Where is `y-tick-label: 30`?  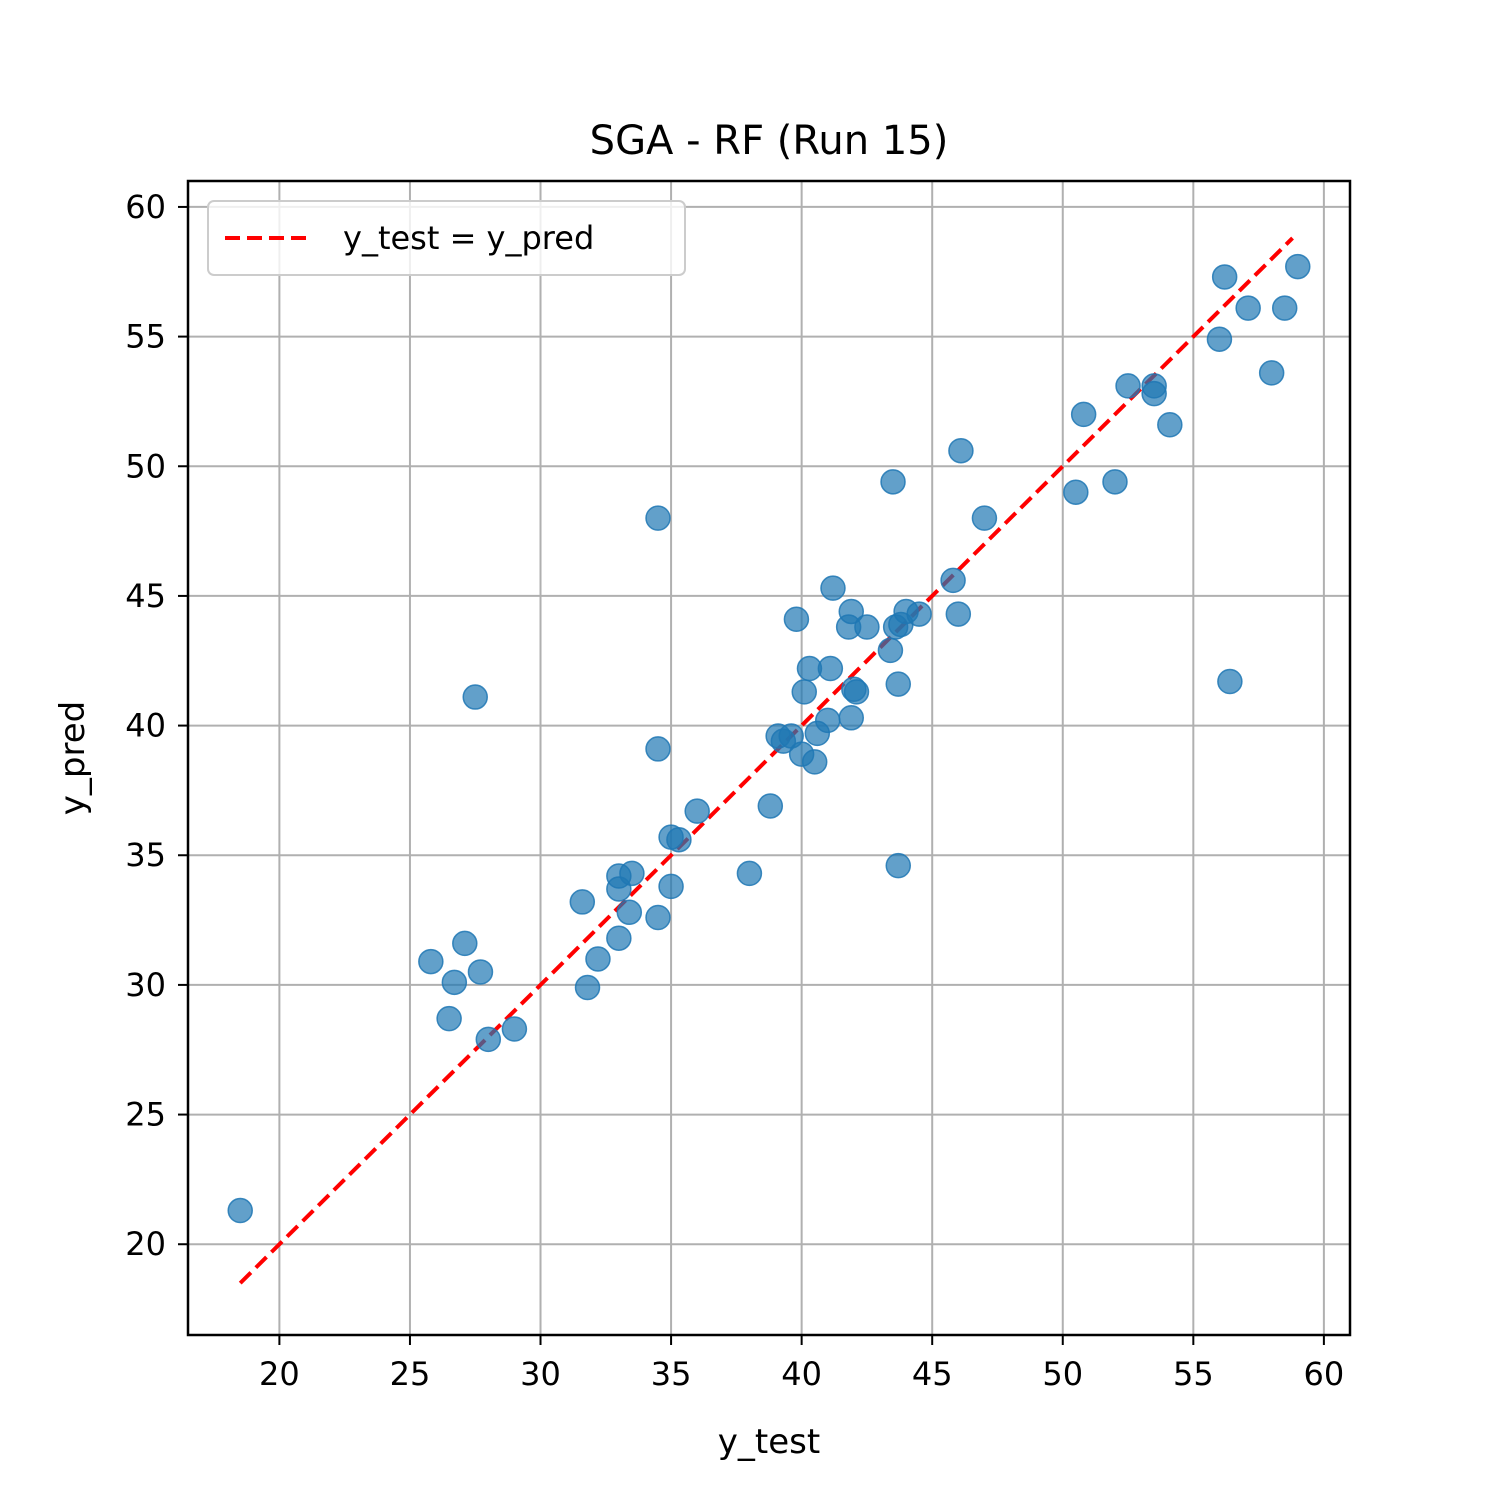 y-tick-label: 30 is located at coordinates (145, 985).